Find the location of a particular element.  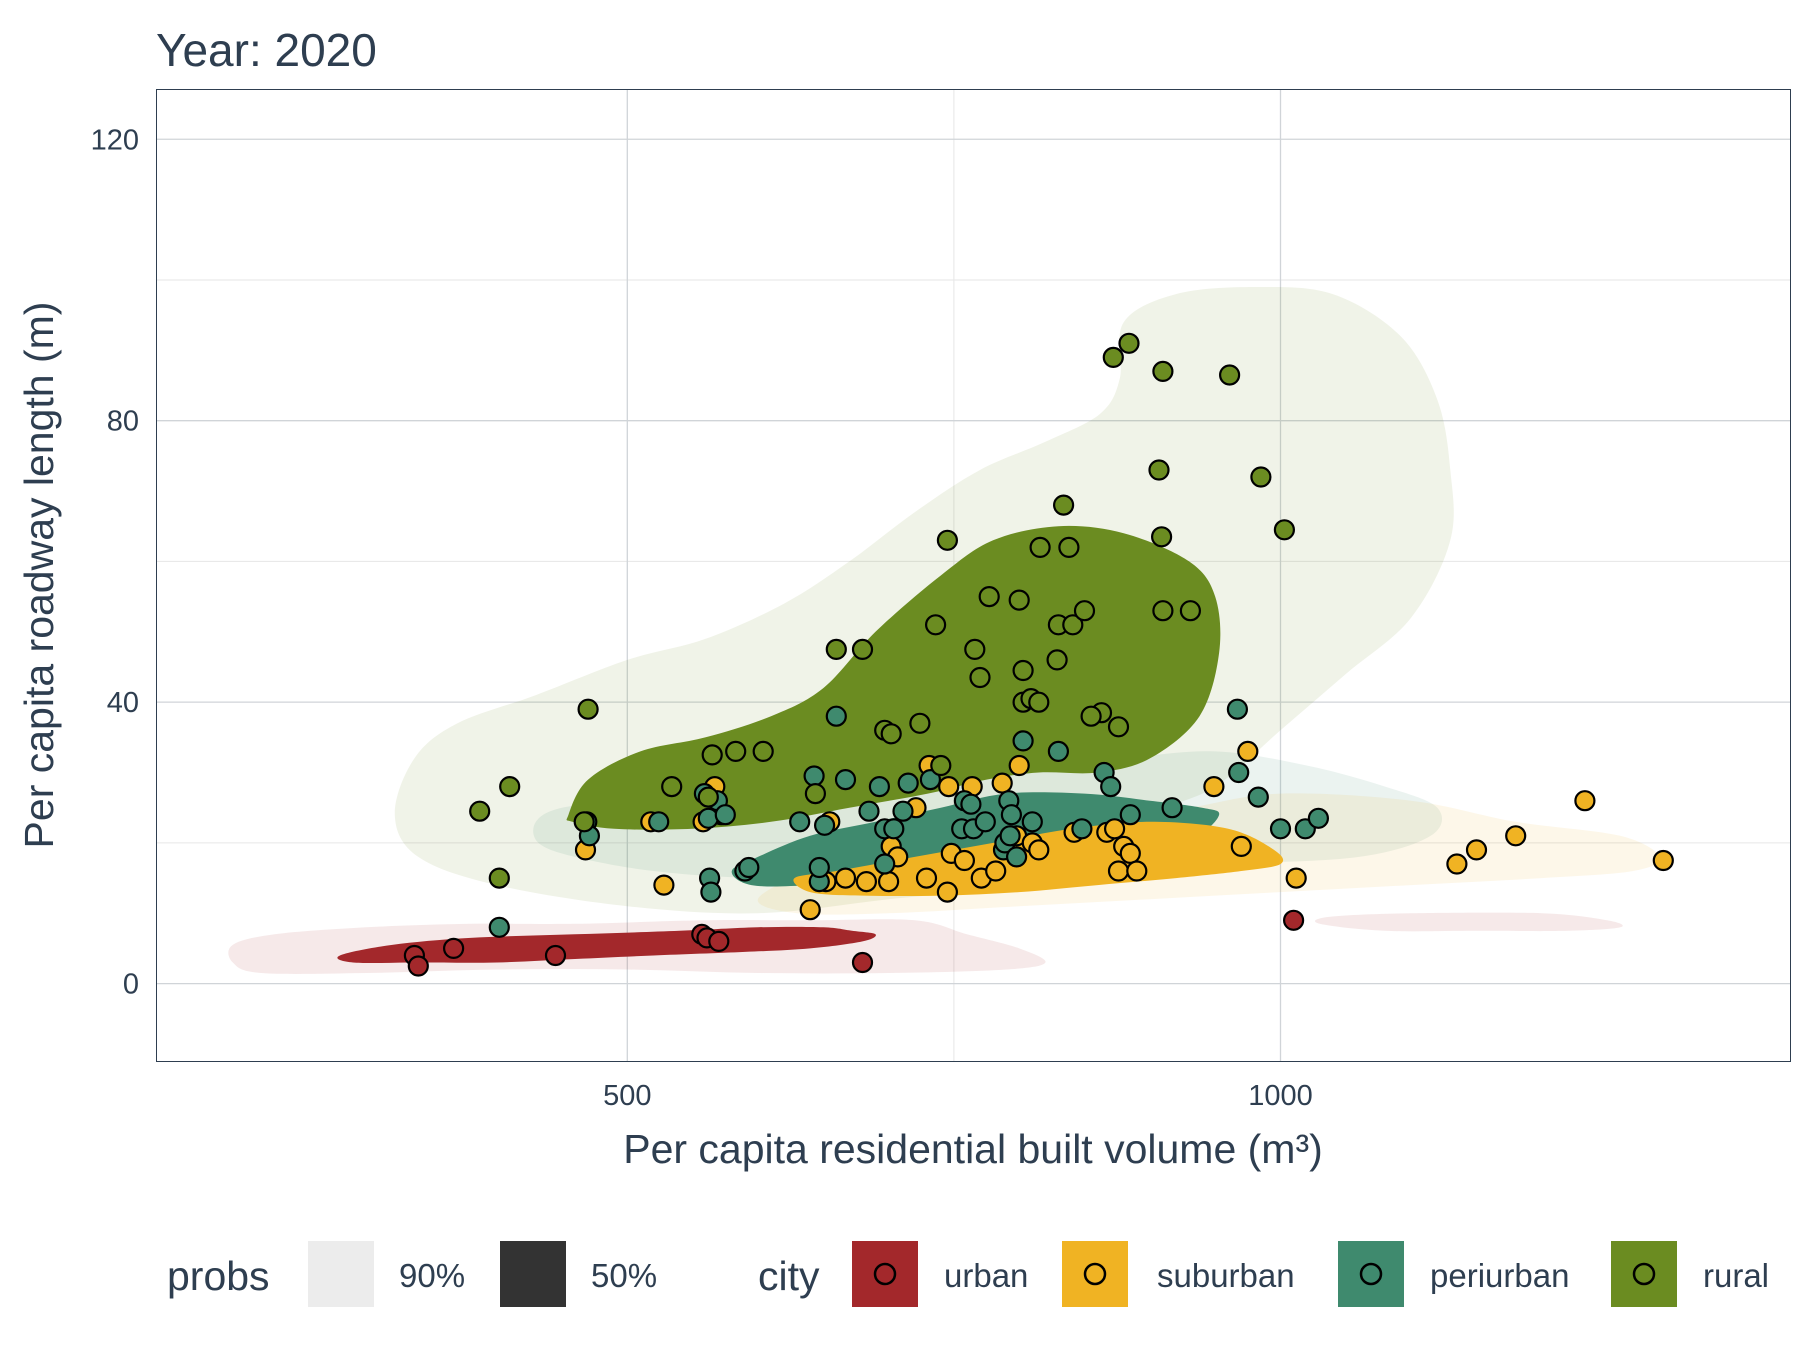

legend-key-rural-point is located at coordinates (1644, 1274).